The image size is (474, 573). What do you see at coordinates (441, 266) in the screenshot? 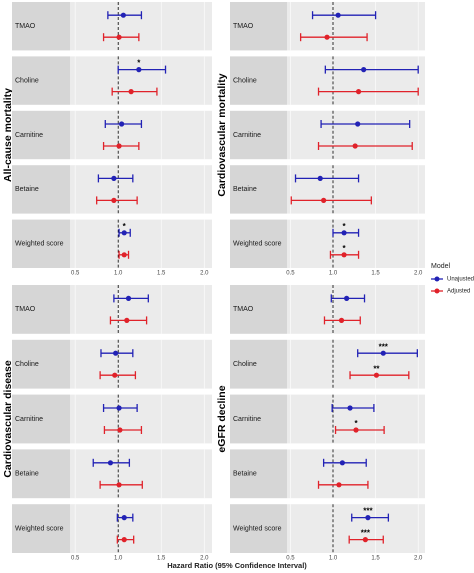
I see `legend-title: Model` at bounding box center [441, 266].